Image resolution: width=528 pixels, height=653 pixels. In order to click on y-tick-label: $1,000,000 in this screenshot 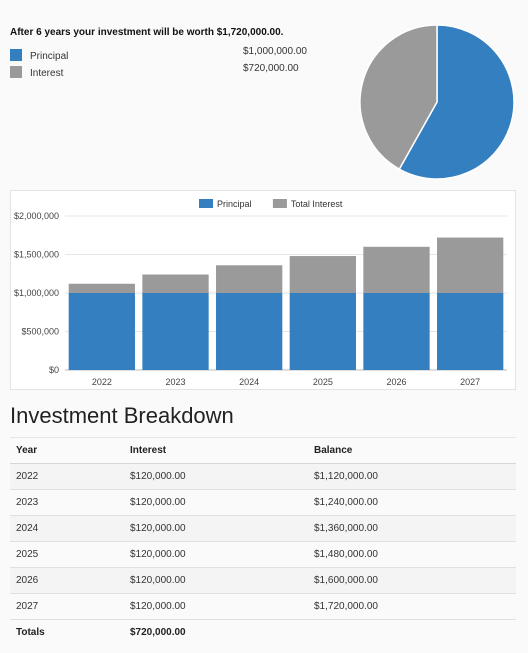, I will do `click(36, 293)`.